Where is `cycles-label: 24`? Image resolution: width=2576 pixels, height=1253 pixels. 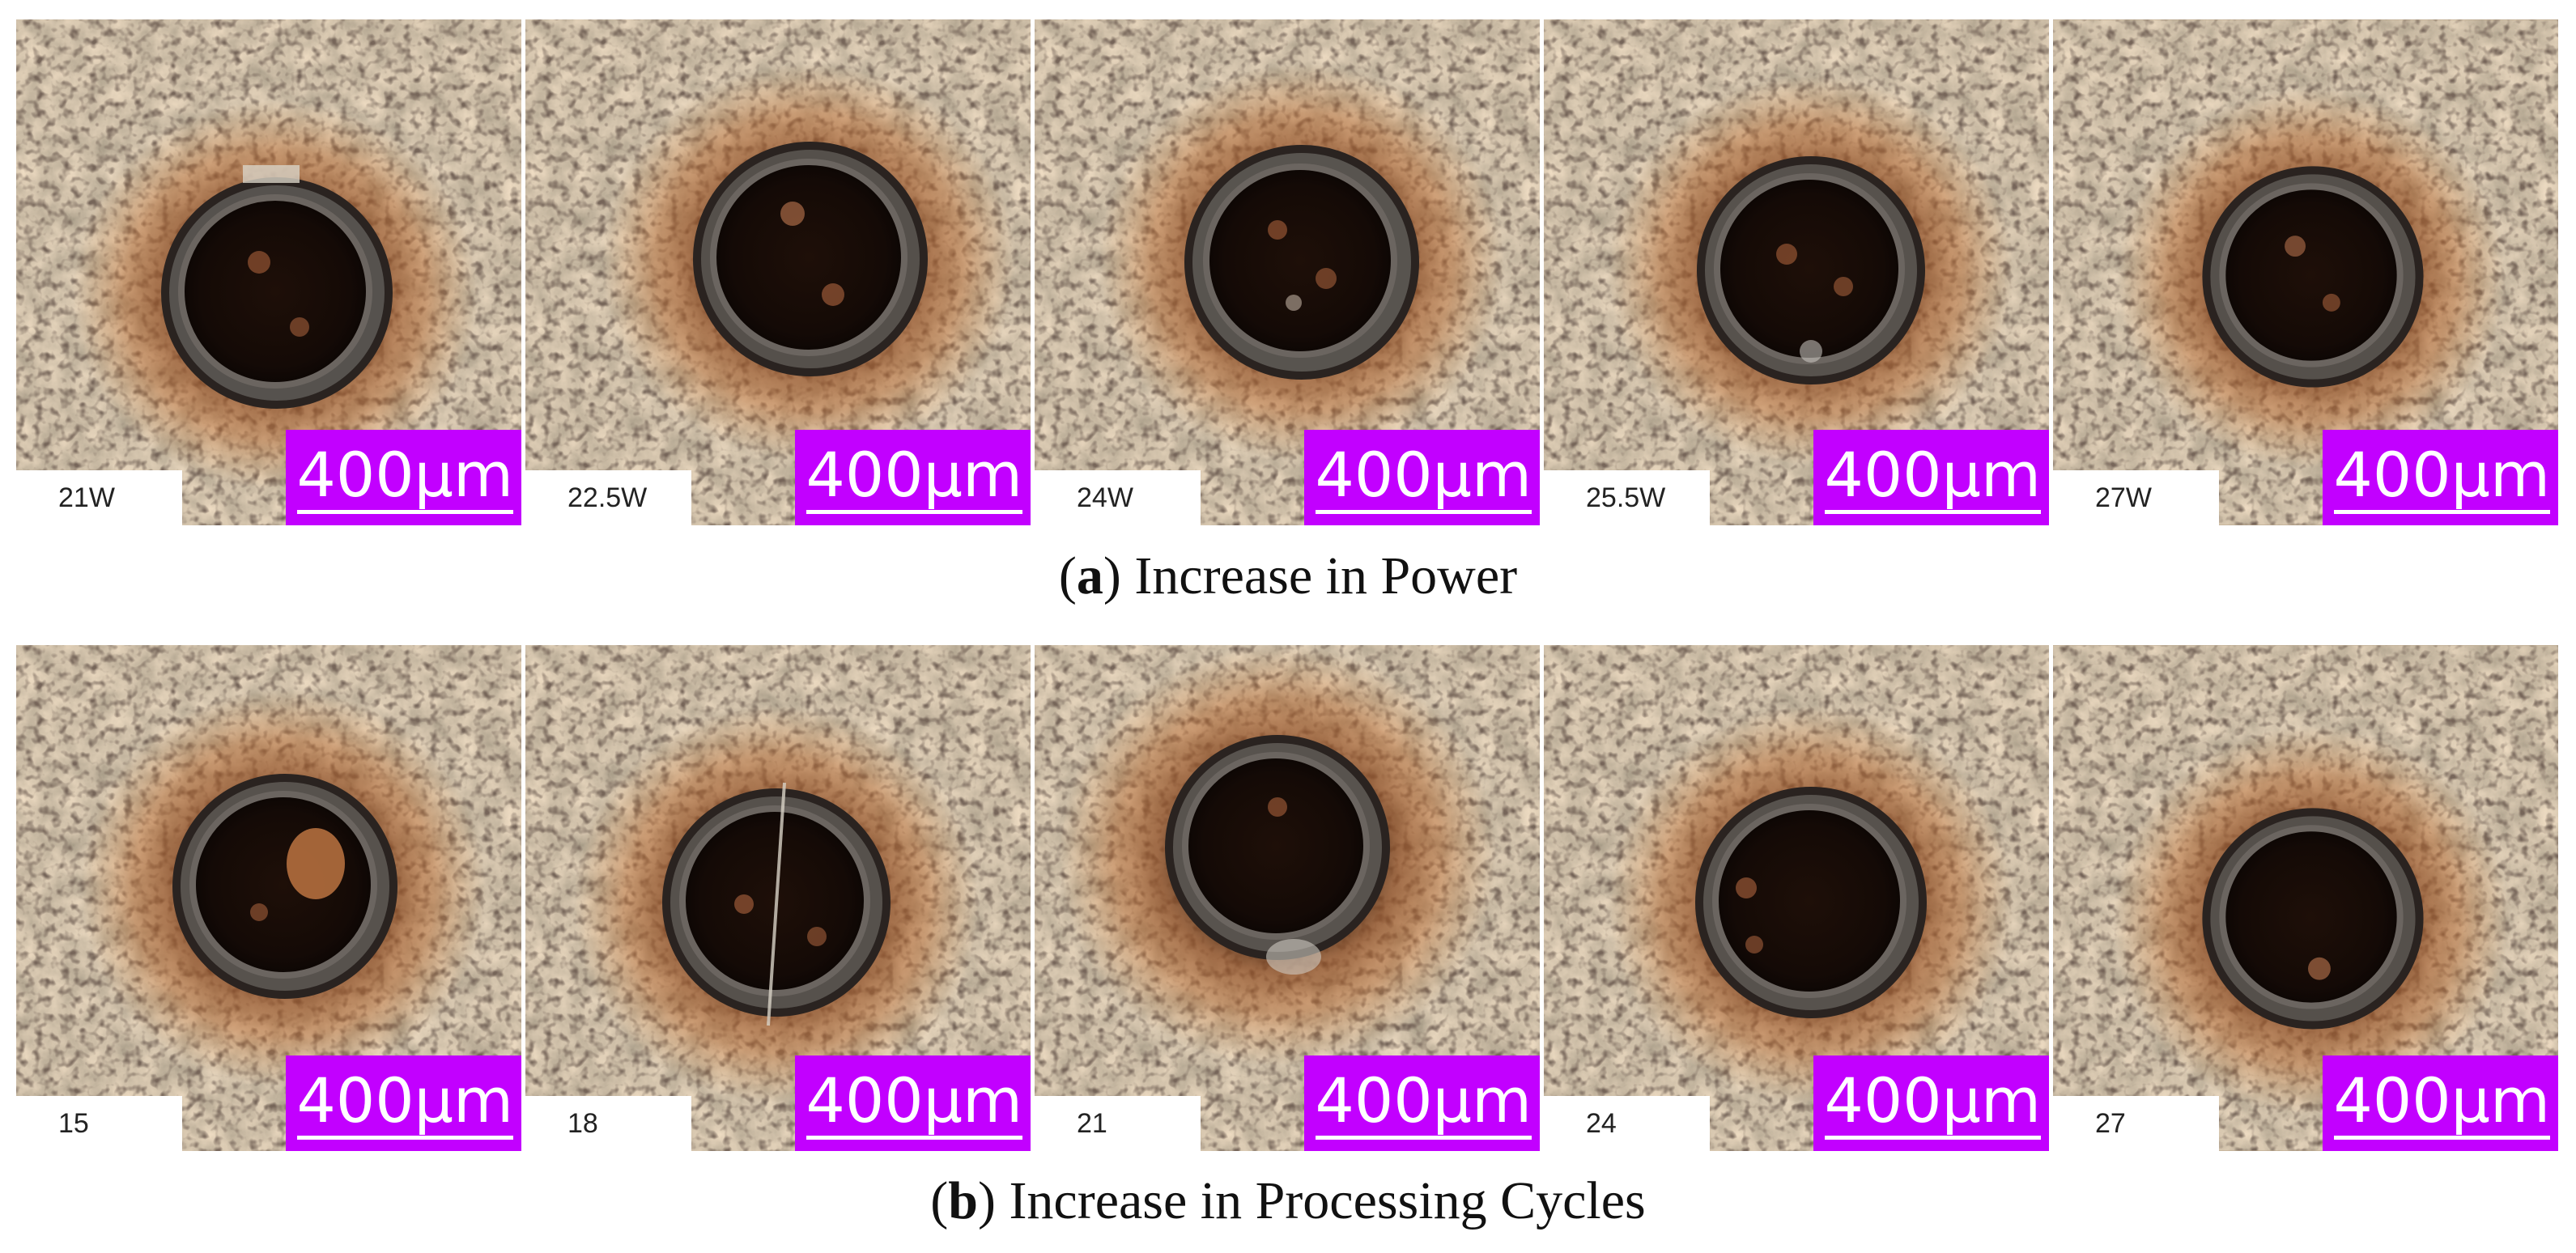
cycles-label: 24 is located at coordinates (1627, 1124).